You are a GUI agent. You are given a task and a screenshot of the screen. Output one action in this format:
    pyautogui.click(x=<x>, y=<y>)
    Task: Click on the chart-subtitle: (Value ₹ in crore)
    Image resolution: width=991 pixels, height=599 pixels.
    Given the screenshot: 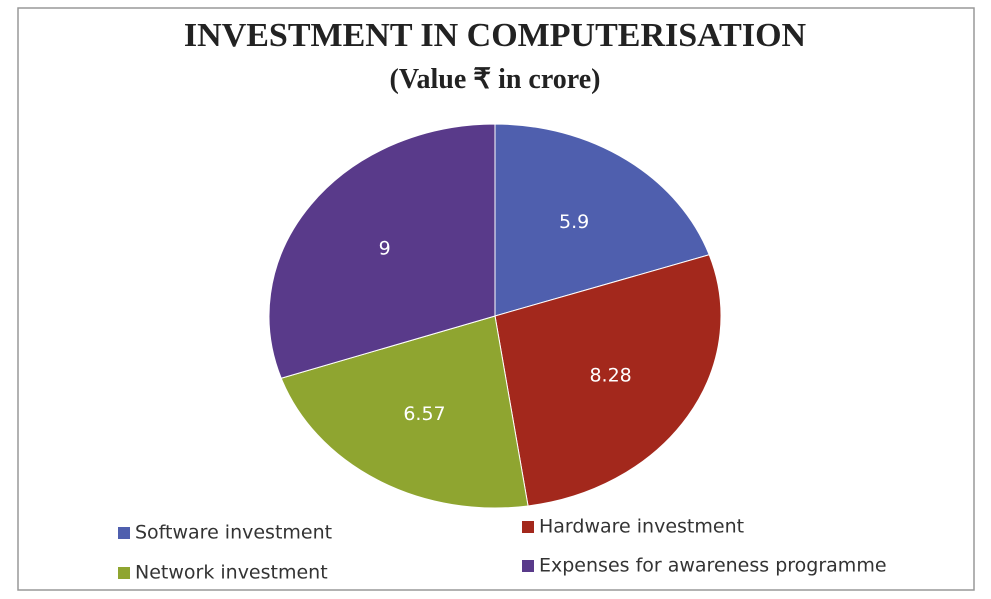 What is the action you would take?
    pyautogui.click(x=495, y=79)
    